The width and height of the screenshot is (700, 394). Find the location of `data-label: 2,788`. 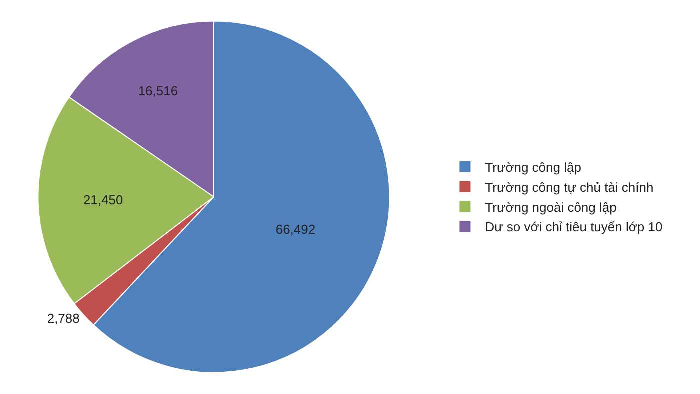

data-label: 2,788 is located at coordinates (63, 318).